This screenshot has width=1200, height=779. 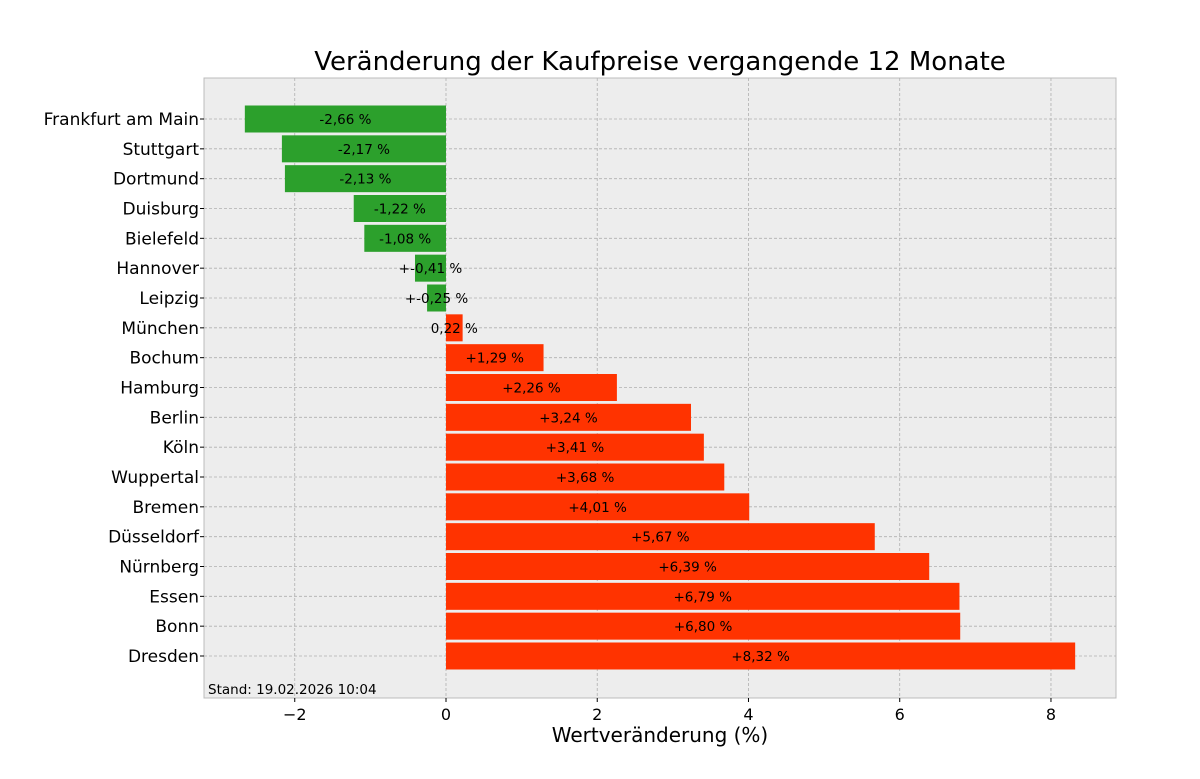 I want to click on y-tick-label: Dortmund, so click(x=156, y=180).